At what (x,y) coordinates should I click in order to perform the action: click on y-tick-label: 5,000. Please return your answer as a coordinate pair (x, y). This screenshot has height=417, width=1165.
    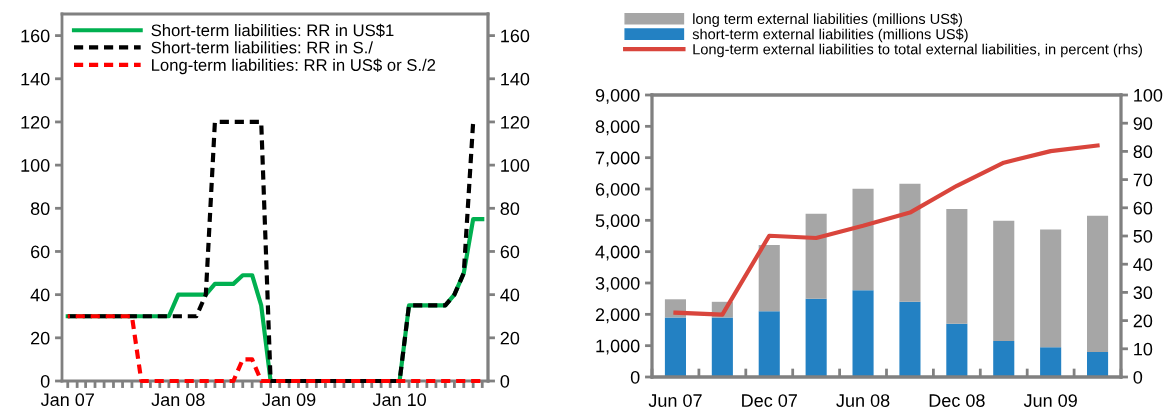
    Looking at the image, I should click on (617, 222).